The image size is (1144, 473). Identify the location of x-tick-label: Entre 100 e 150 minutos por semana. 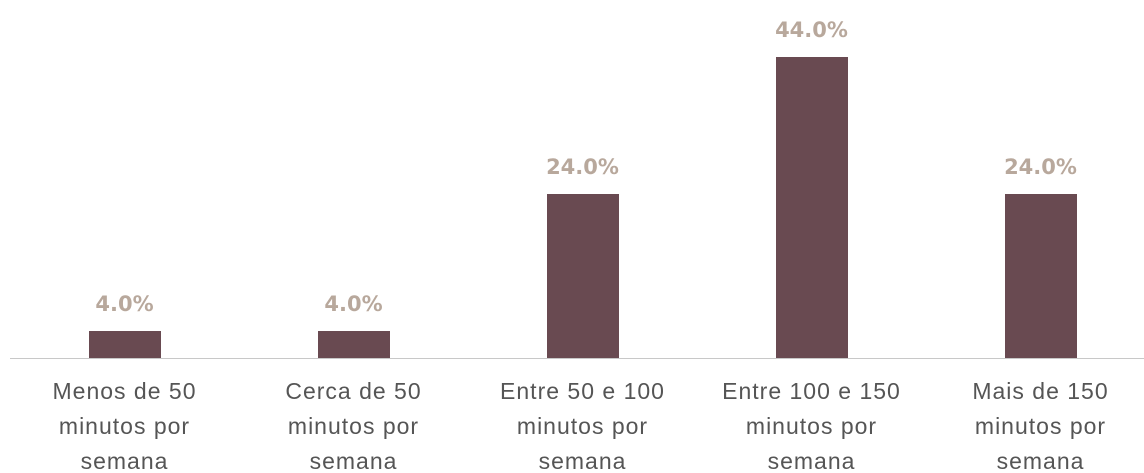
(811, 425).